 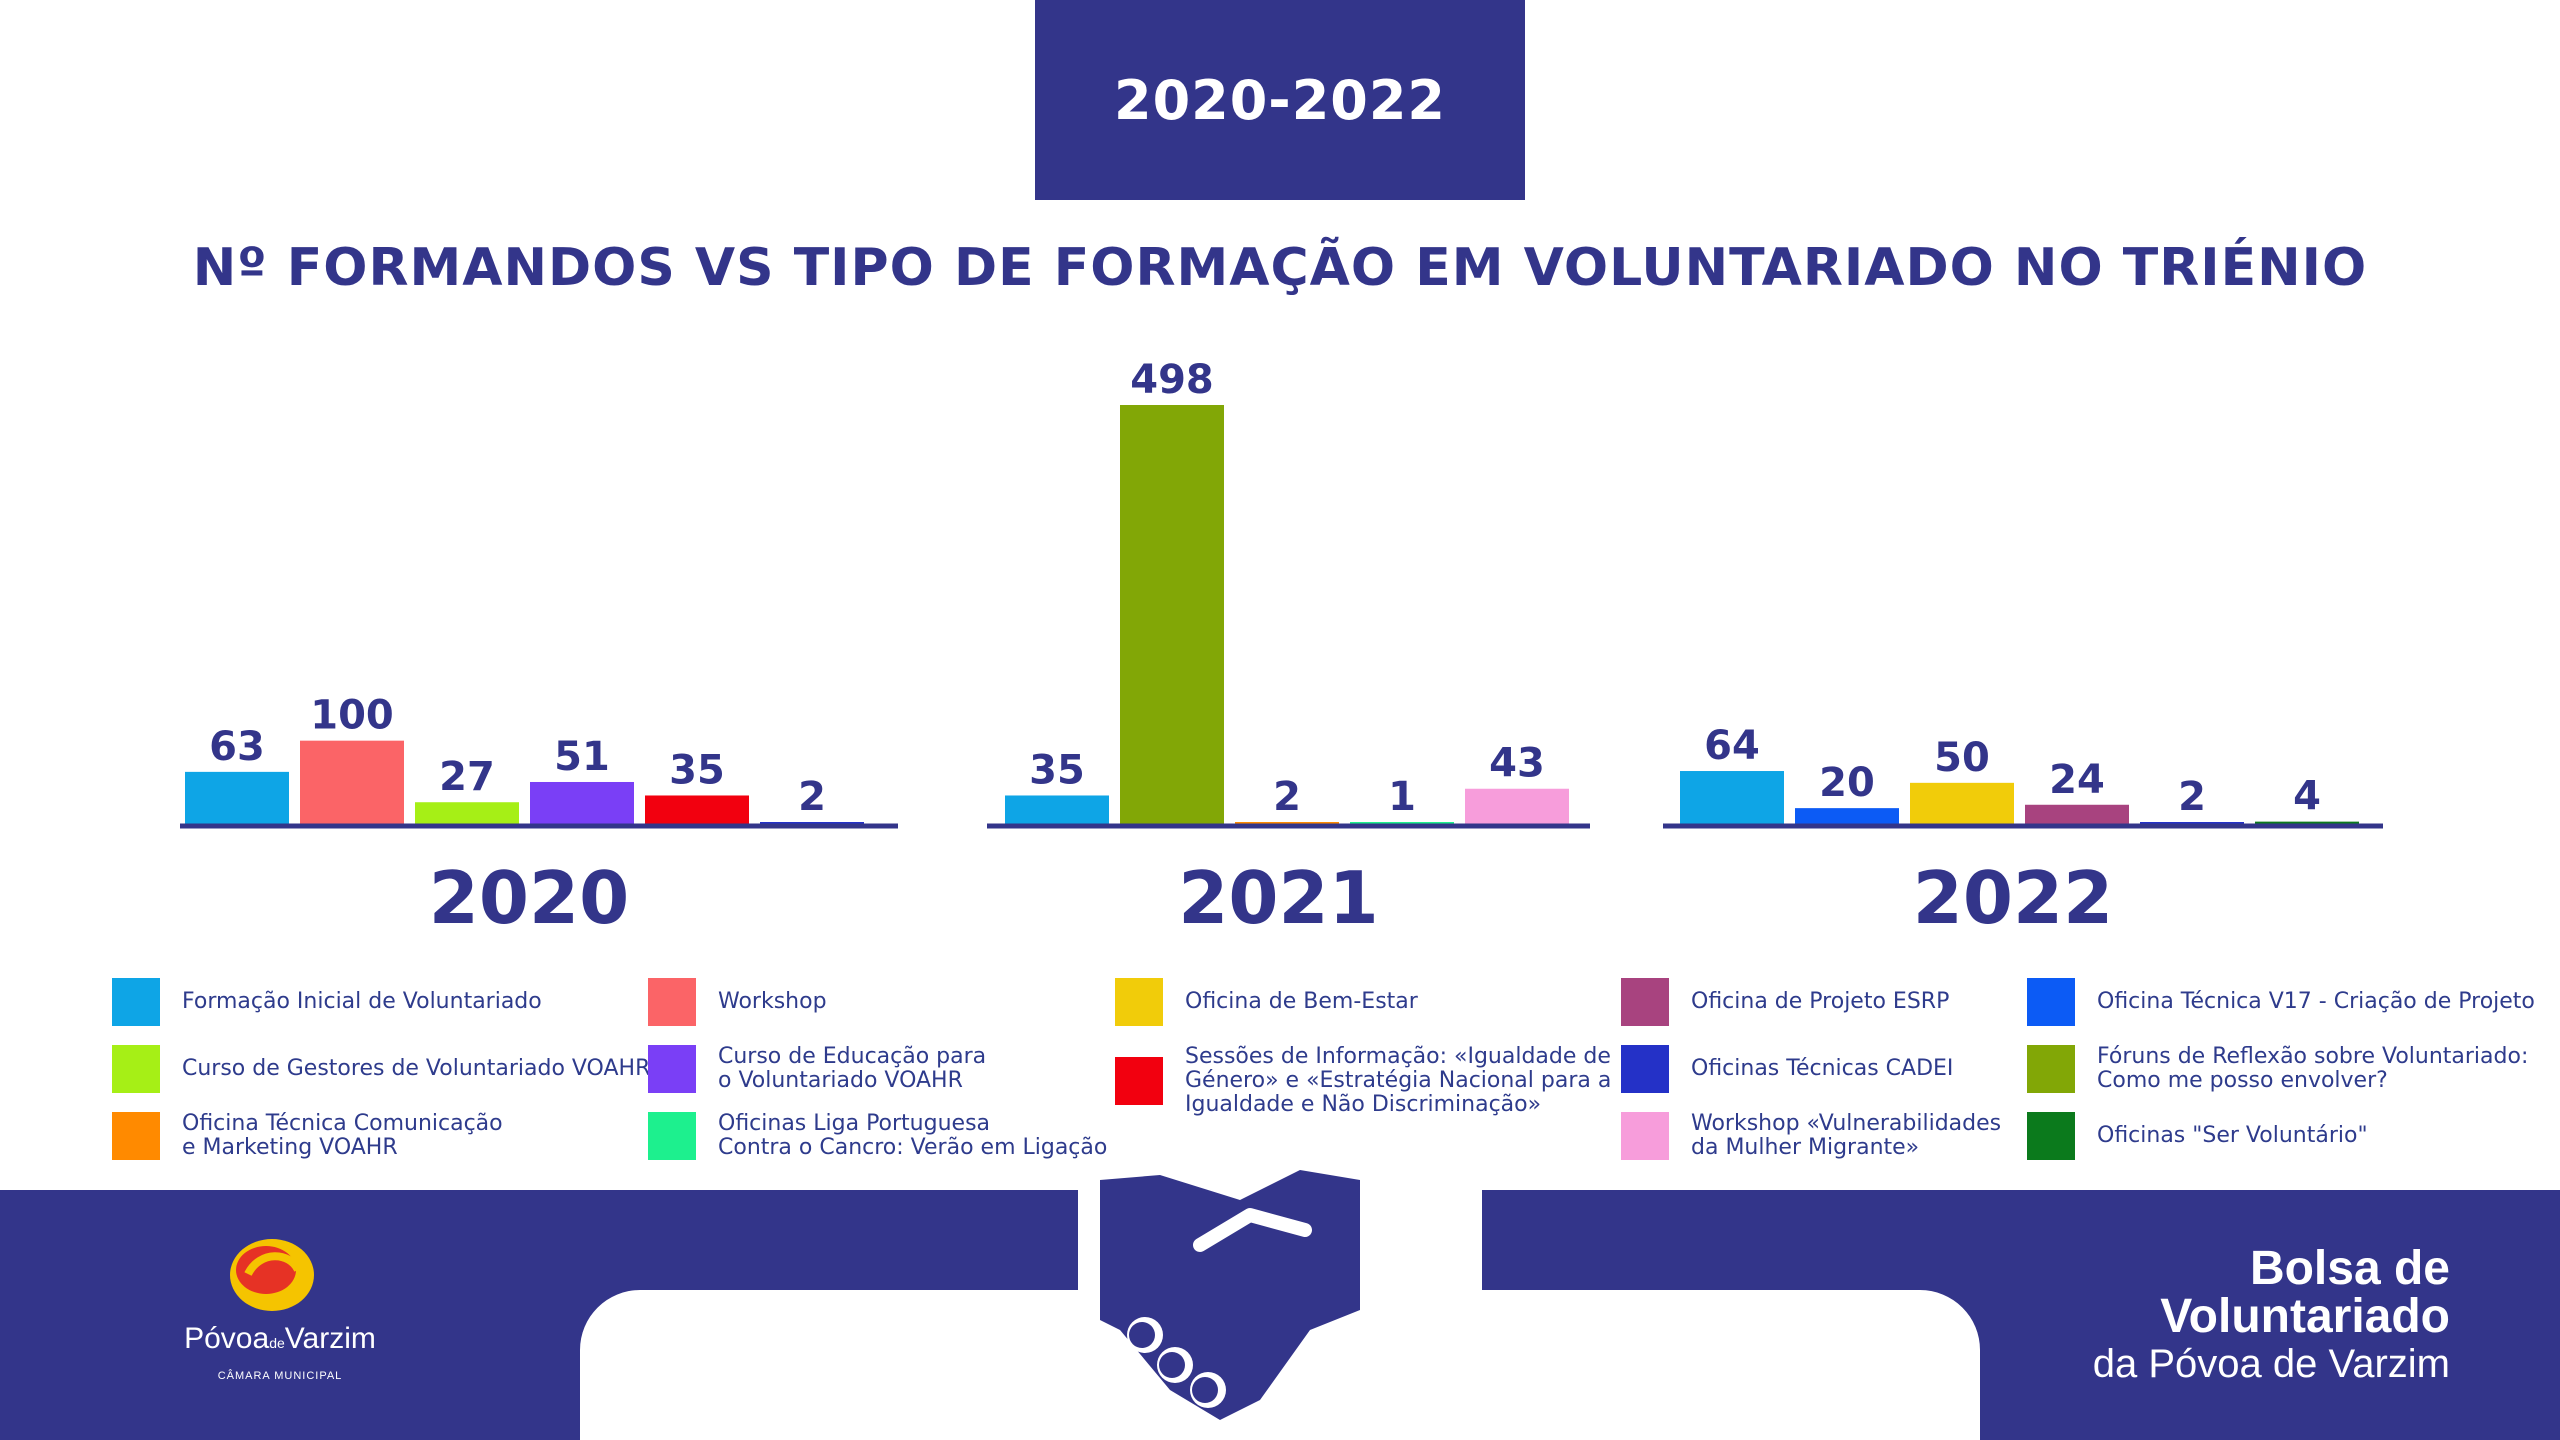 What do you see at coordinates (2013, 898) in the screenshot?
I see `year-label-2022: 2022` at bounding box center [2013, 898].